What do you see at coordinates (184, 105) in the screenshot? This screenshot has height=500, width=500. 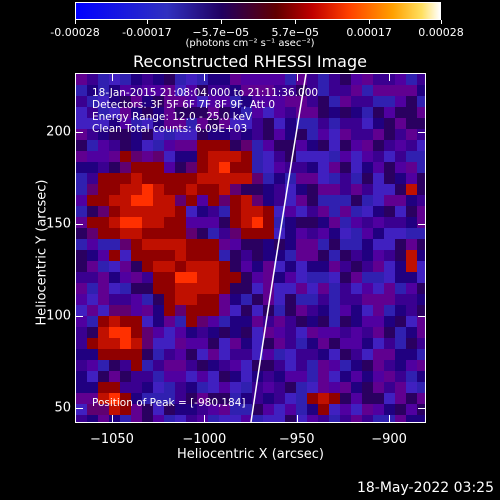 I see `info-detectors: Detectors: 3F 5F 6F 7F 8F 9F, Att 0` at bounding box center [184, 105].